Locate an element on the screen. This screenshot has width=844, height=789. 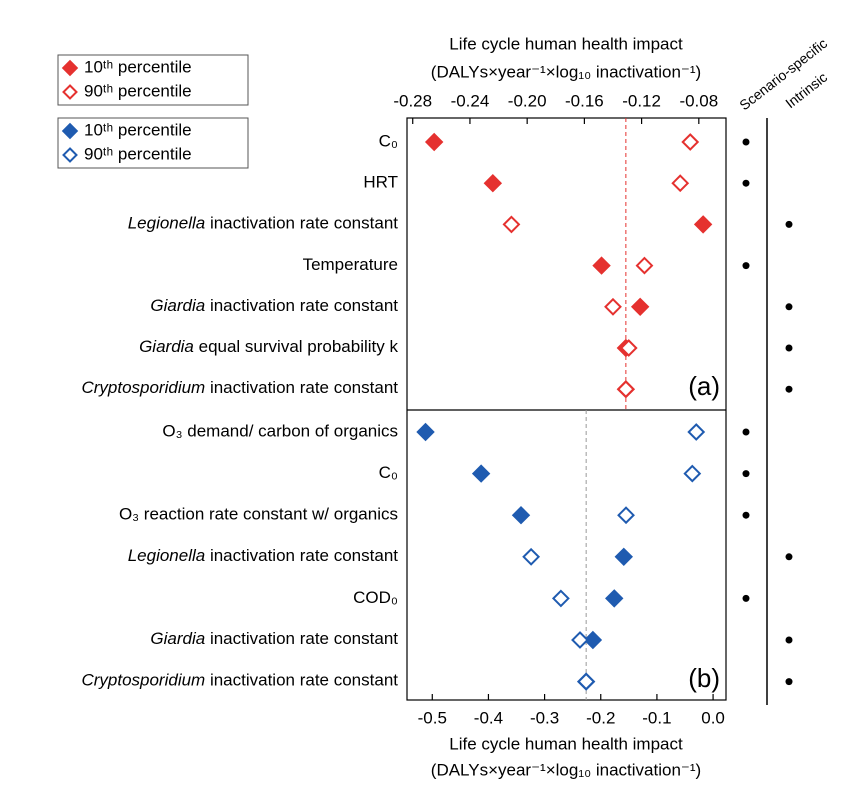
x-tick-label: -0.5 is located at coordinates (432, 717).